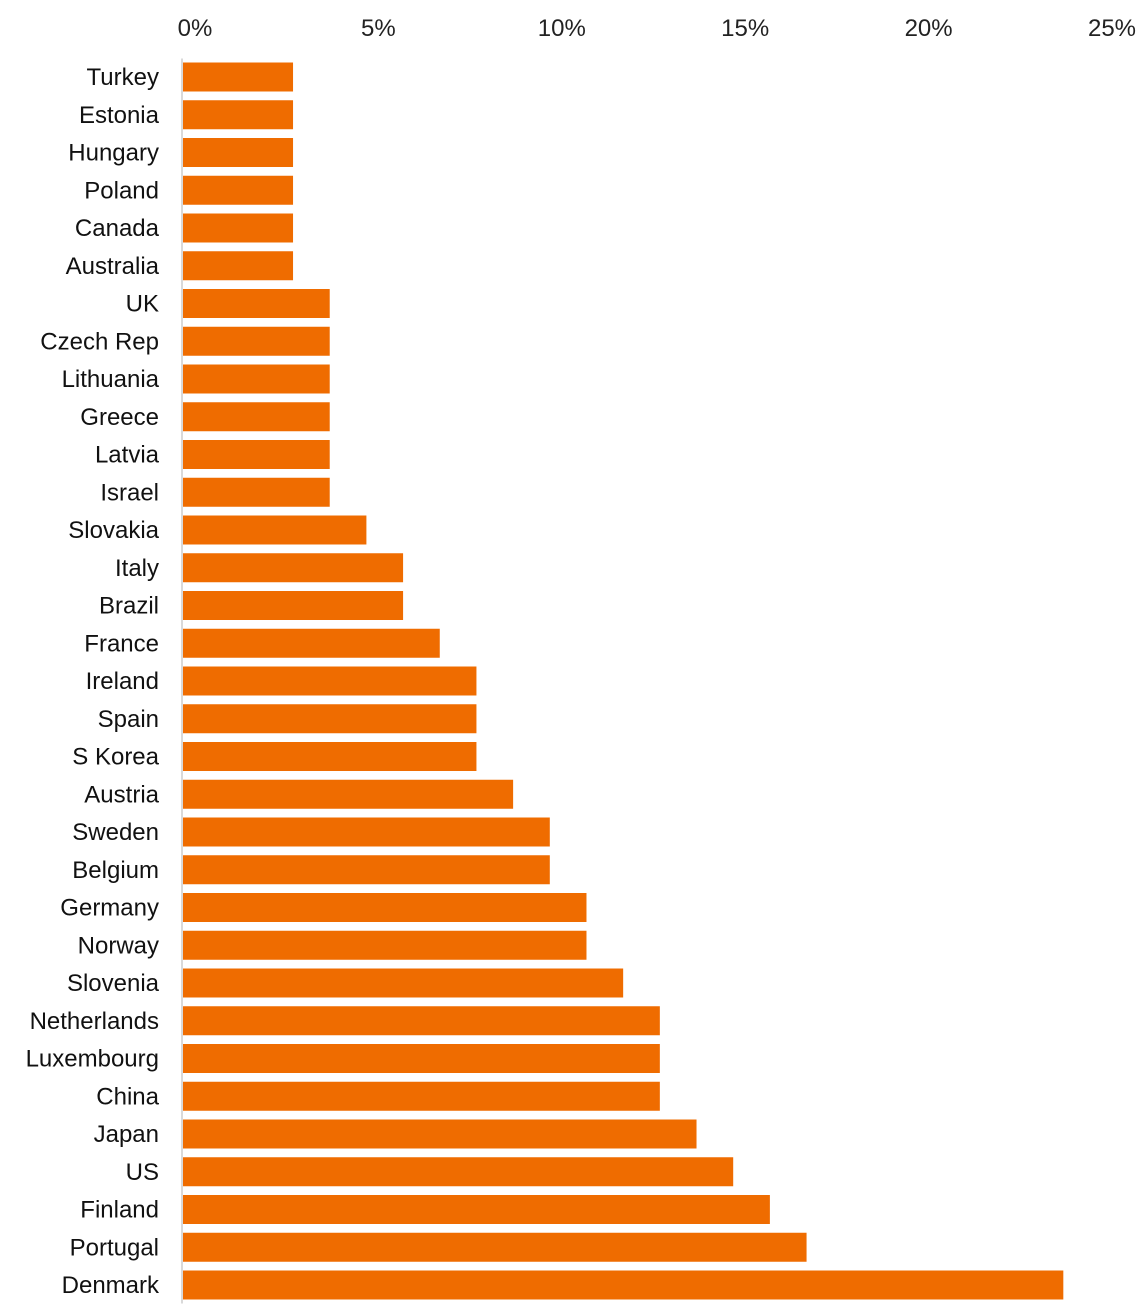 This screenshot has width=1143, height=1306. Describe the element at coordinates (111, 1285) in the screenshot. I see `category-label: Denmark` at that location.